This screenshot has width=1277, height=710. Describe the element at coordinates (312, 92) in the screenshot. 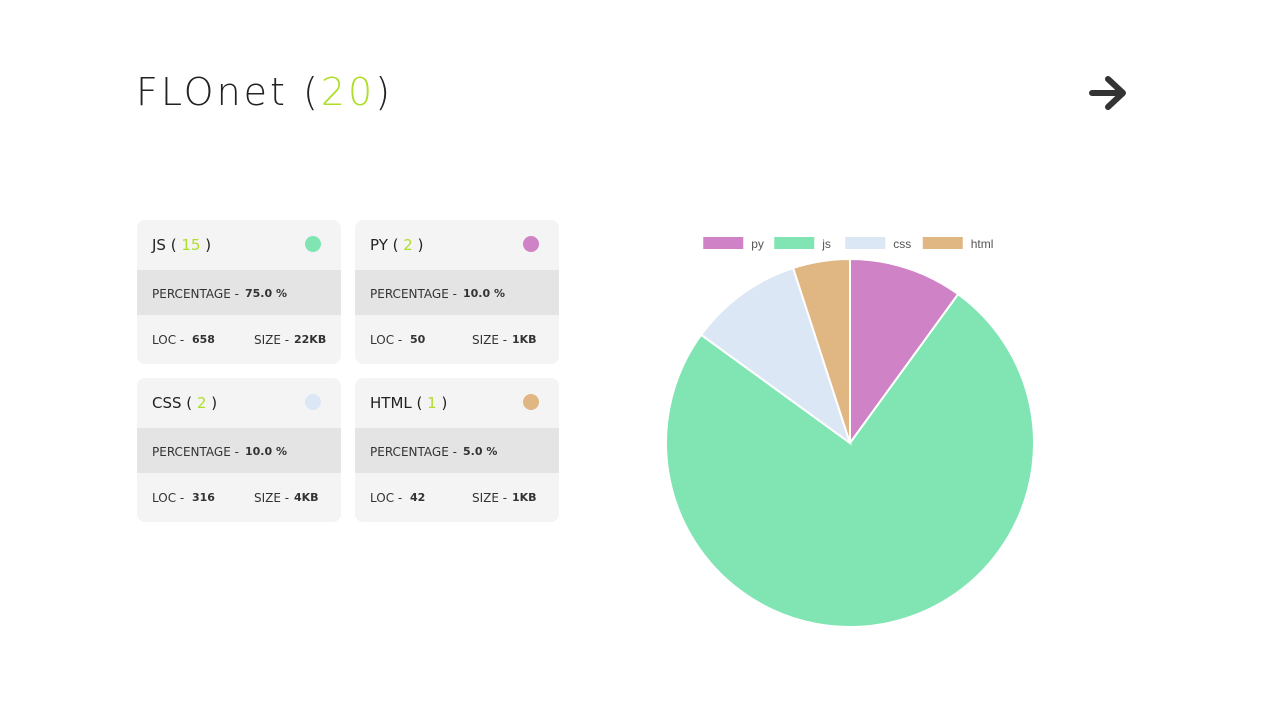

I see `paren-open: (` at that location.